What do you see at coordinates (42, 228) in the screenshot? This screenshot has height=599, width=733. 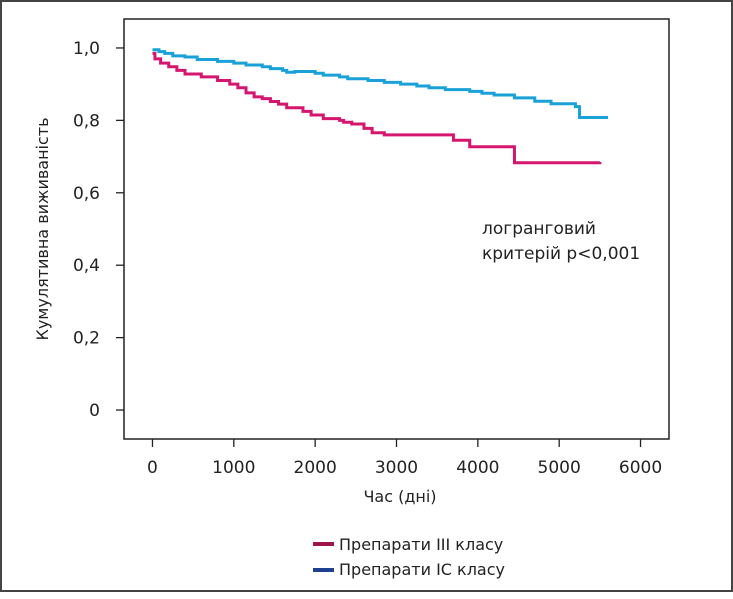 I see `y-axis-label: Кумулятивна виживаність` at bounding box center [42, 228].